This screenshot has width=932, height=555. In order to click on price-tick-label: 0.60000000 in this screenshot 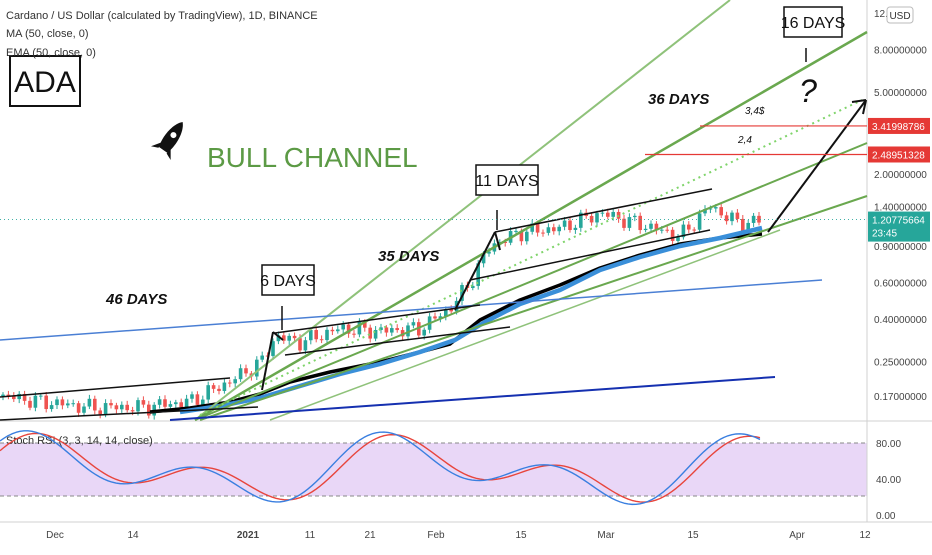, I will do `click(900, 284)`.